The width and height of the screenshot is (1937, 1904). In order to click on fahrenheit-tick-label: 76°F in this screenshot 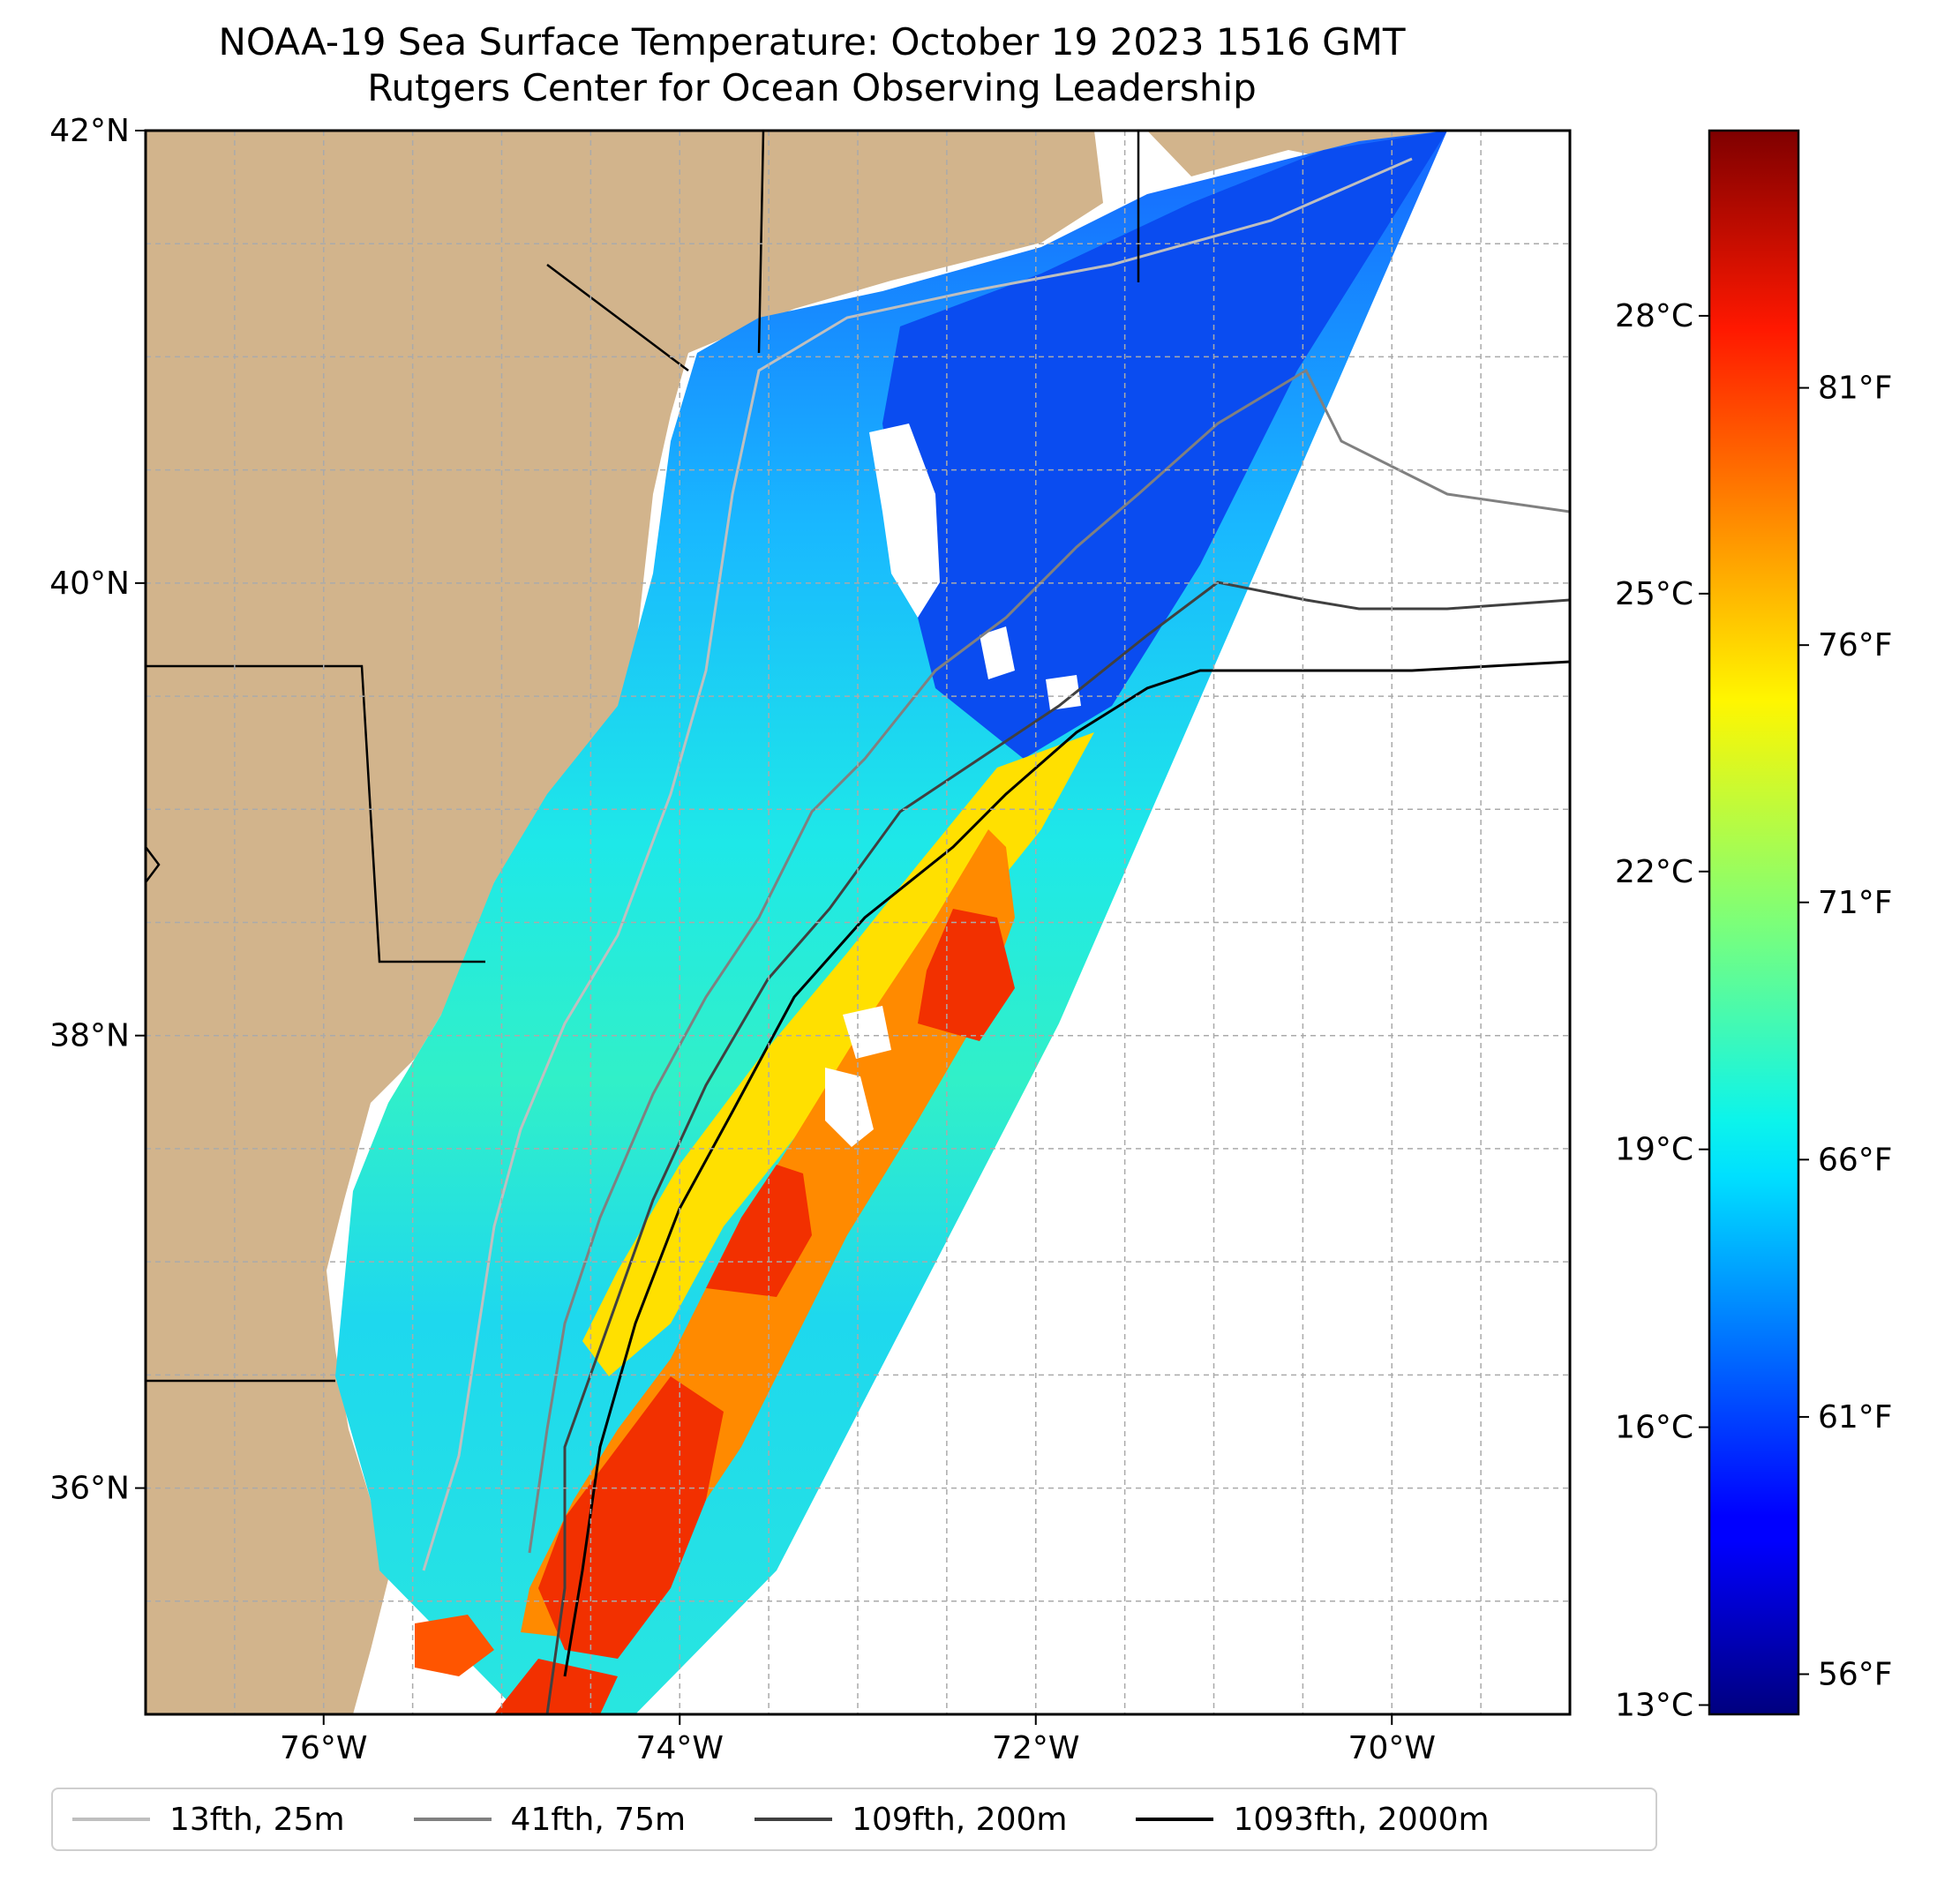, I will do `click(1856, 645)`.